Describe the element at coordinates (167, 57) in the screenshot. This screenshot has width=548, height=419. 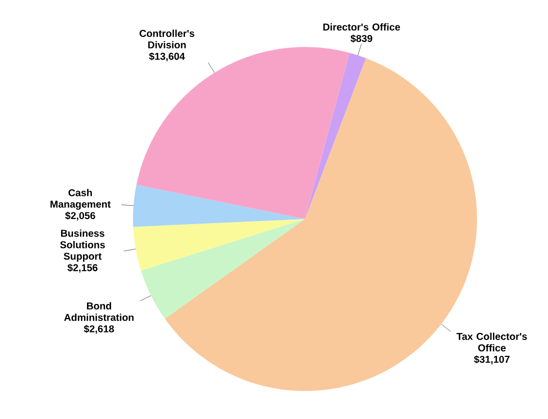
I see `data-label: $13,604` at that location.